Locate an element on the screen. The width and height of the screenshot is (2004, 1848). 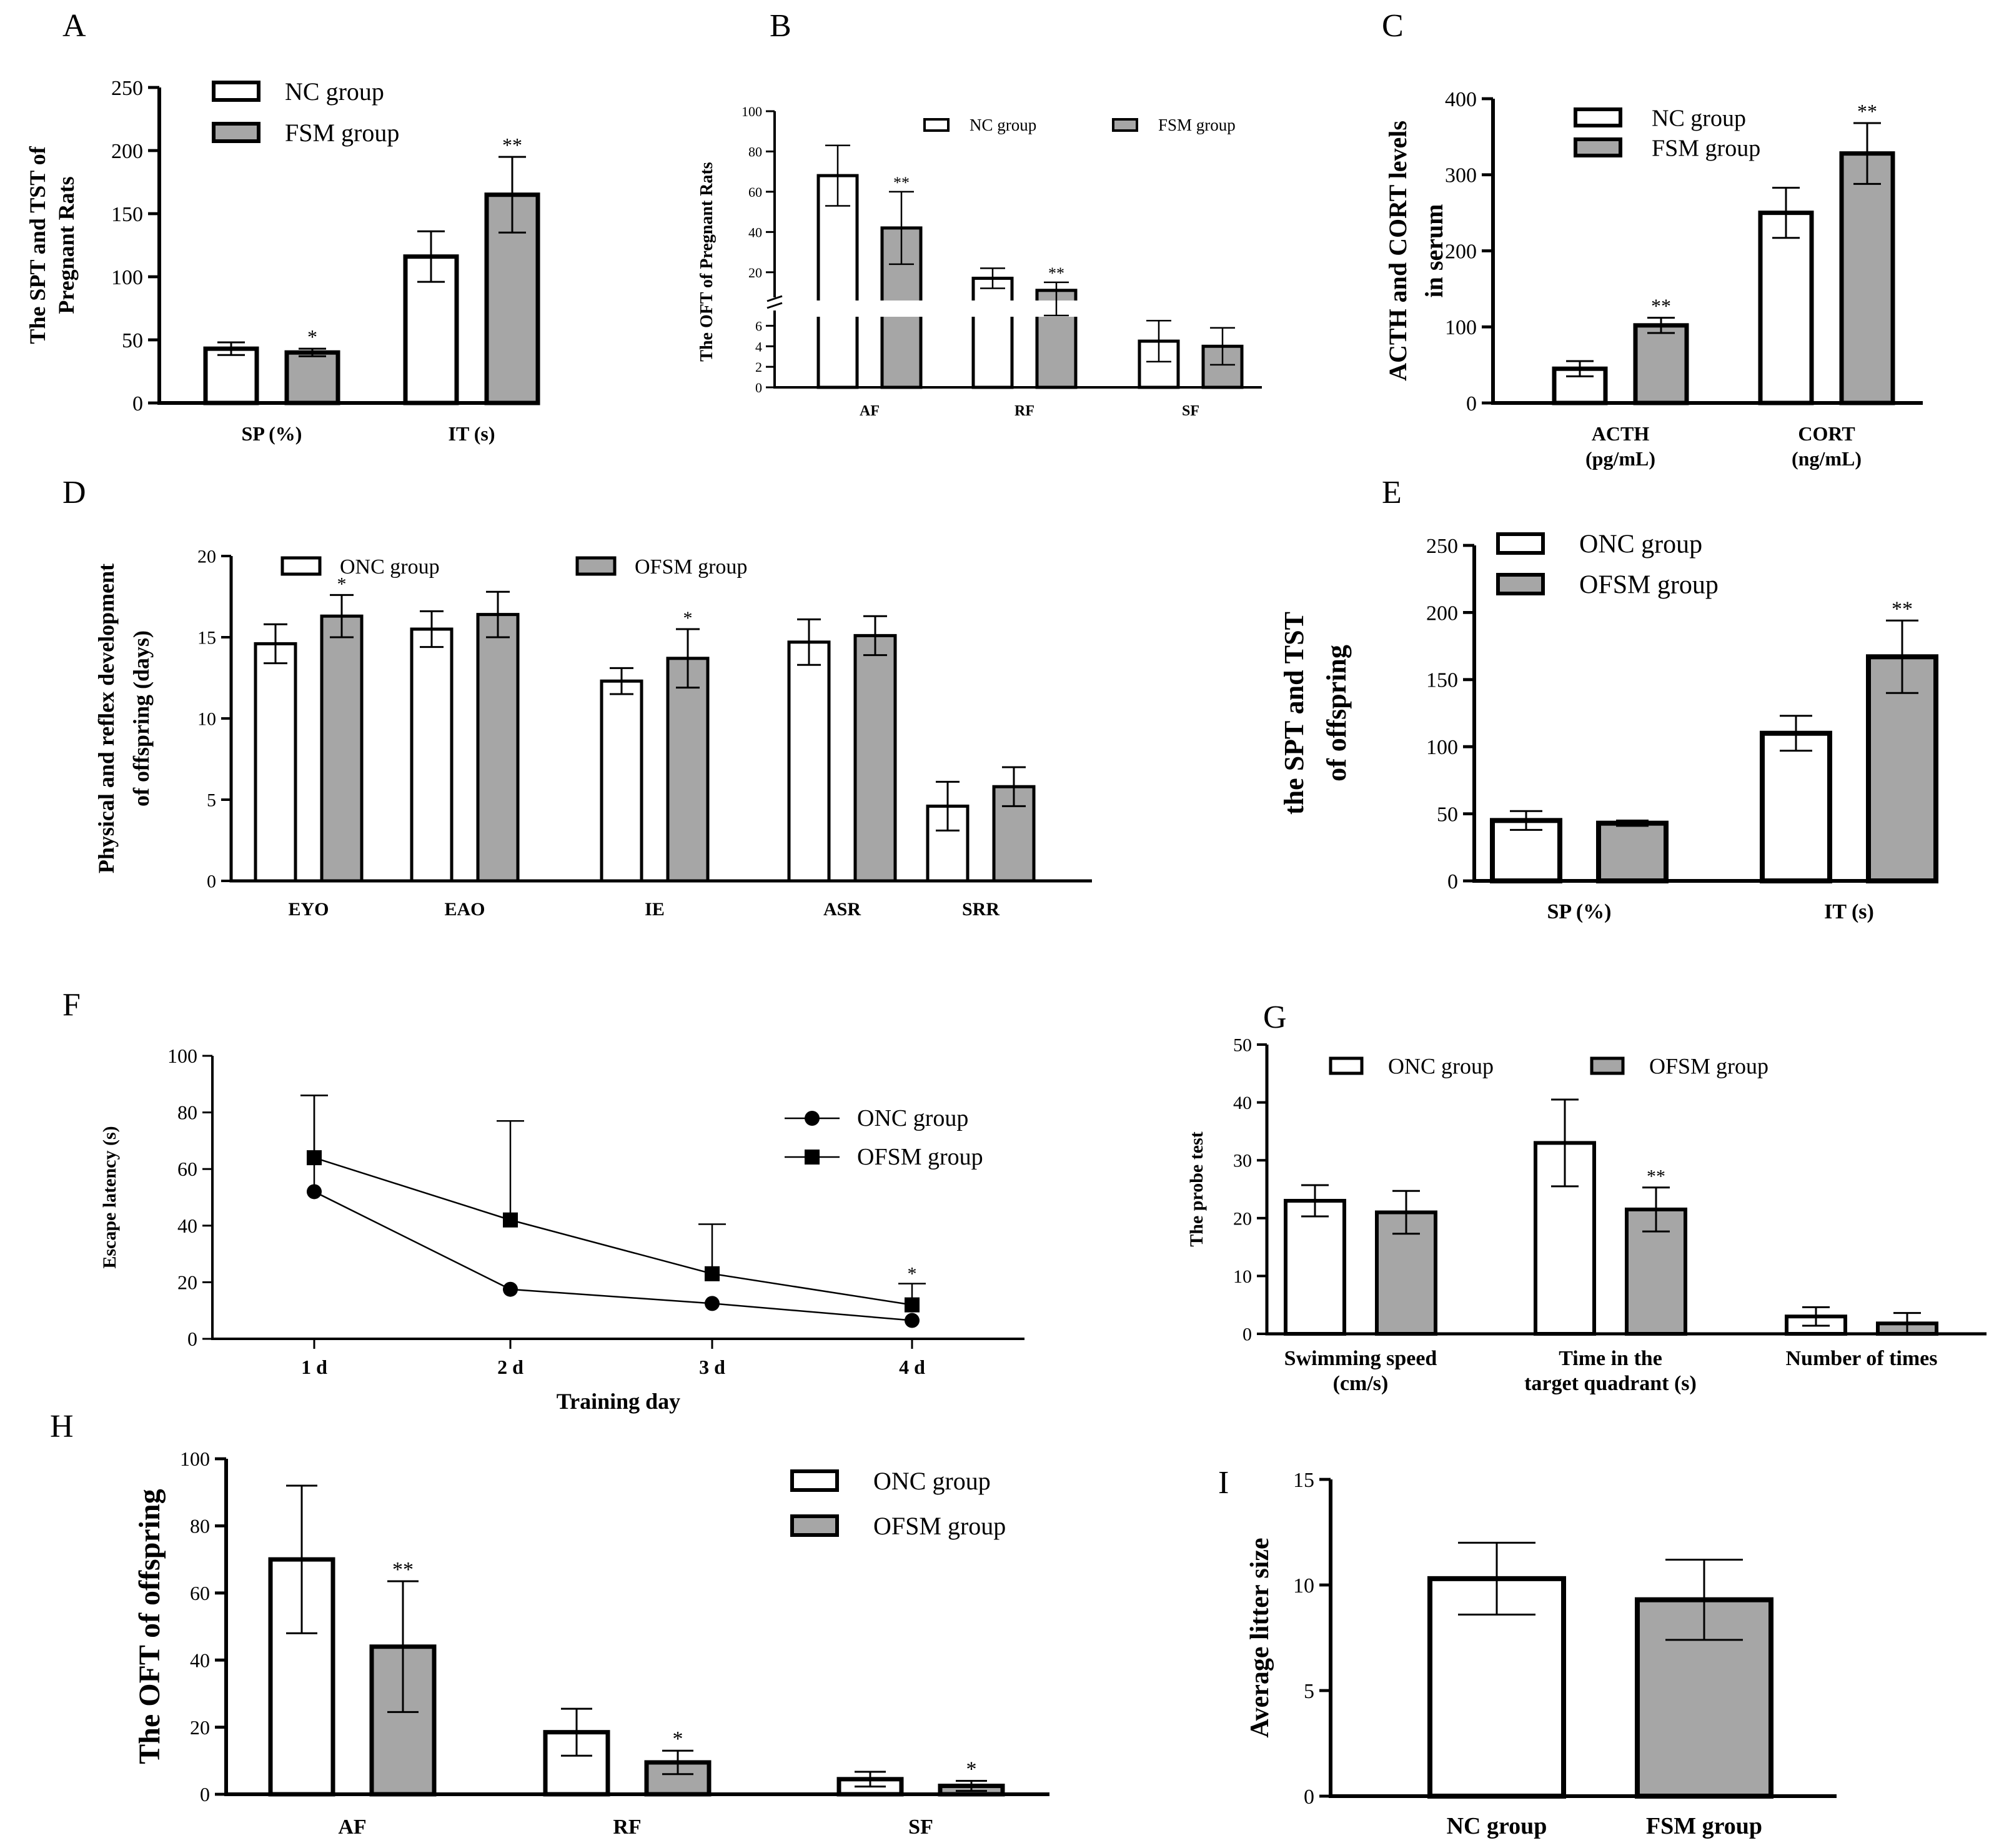
x-category-label: (pg/mL) is located at coordinates (1620, 458).